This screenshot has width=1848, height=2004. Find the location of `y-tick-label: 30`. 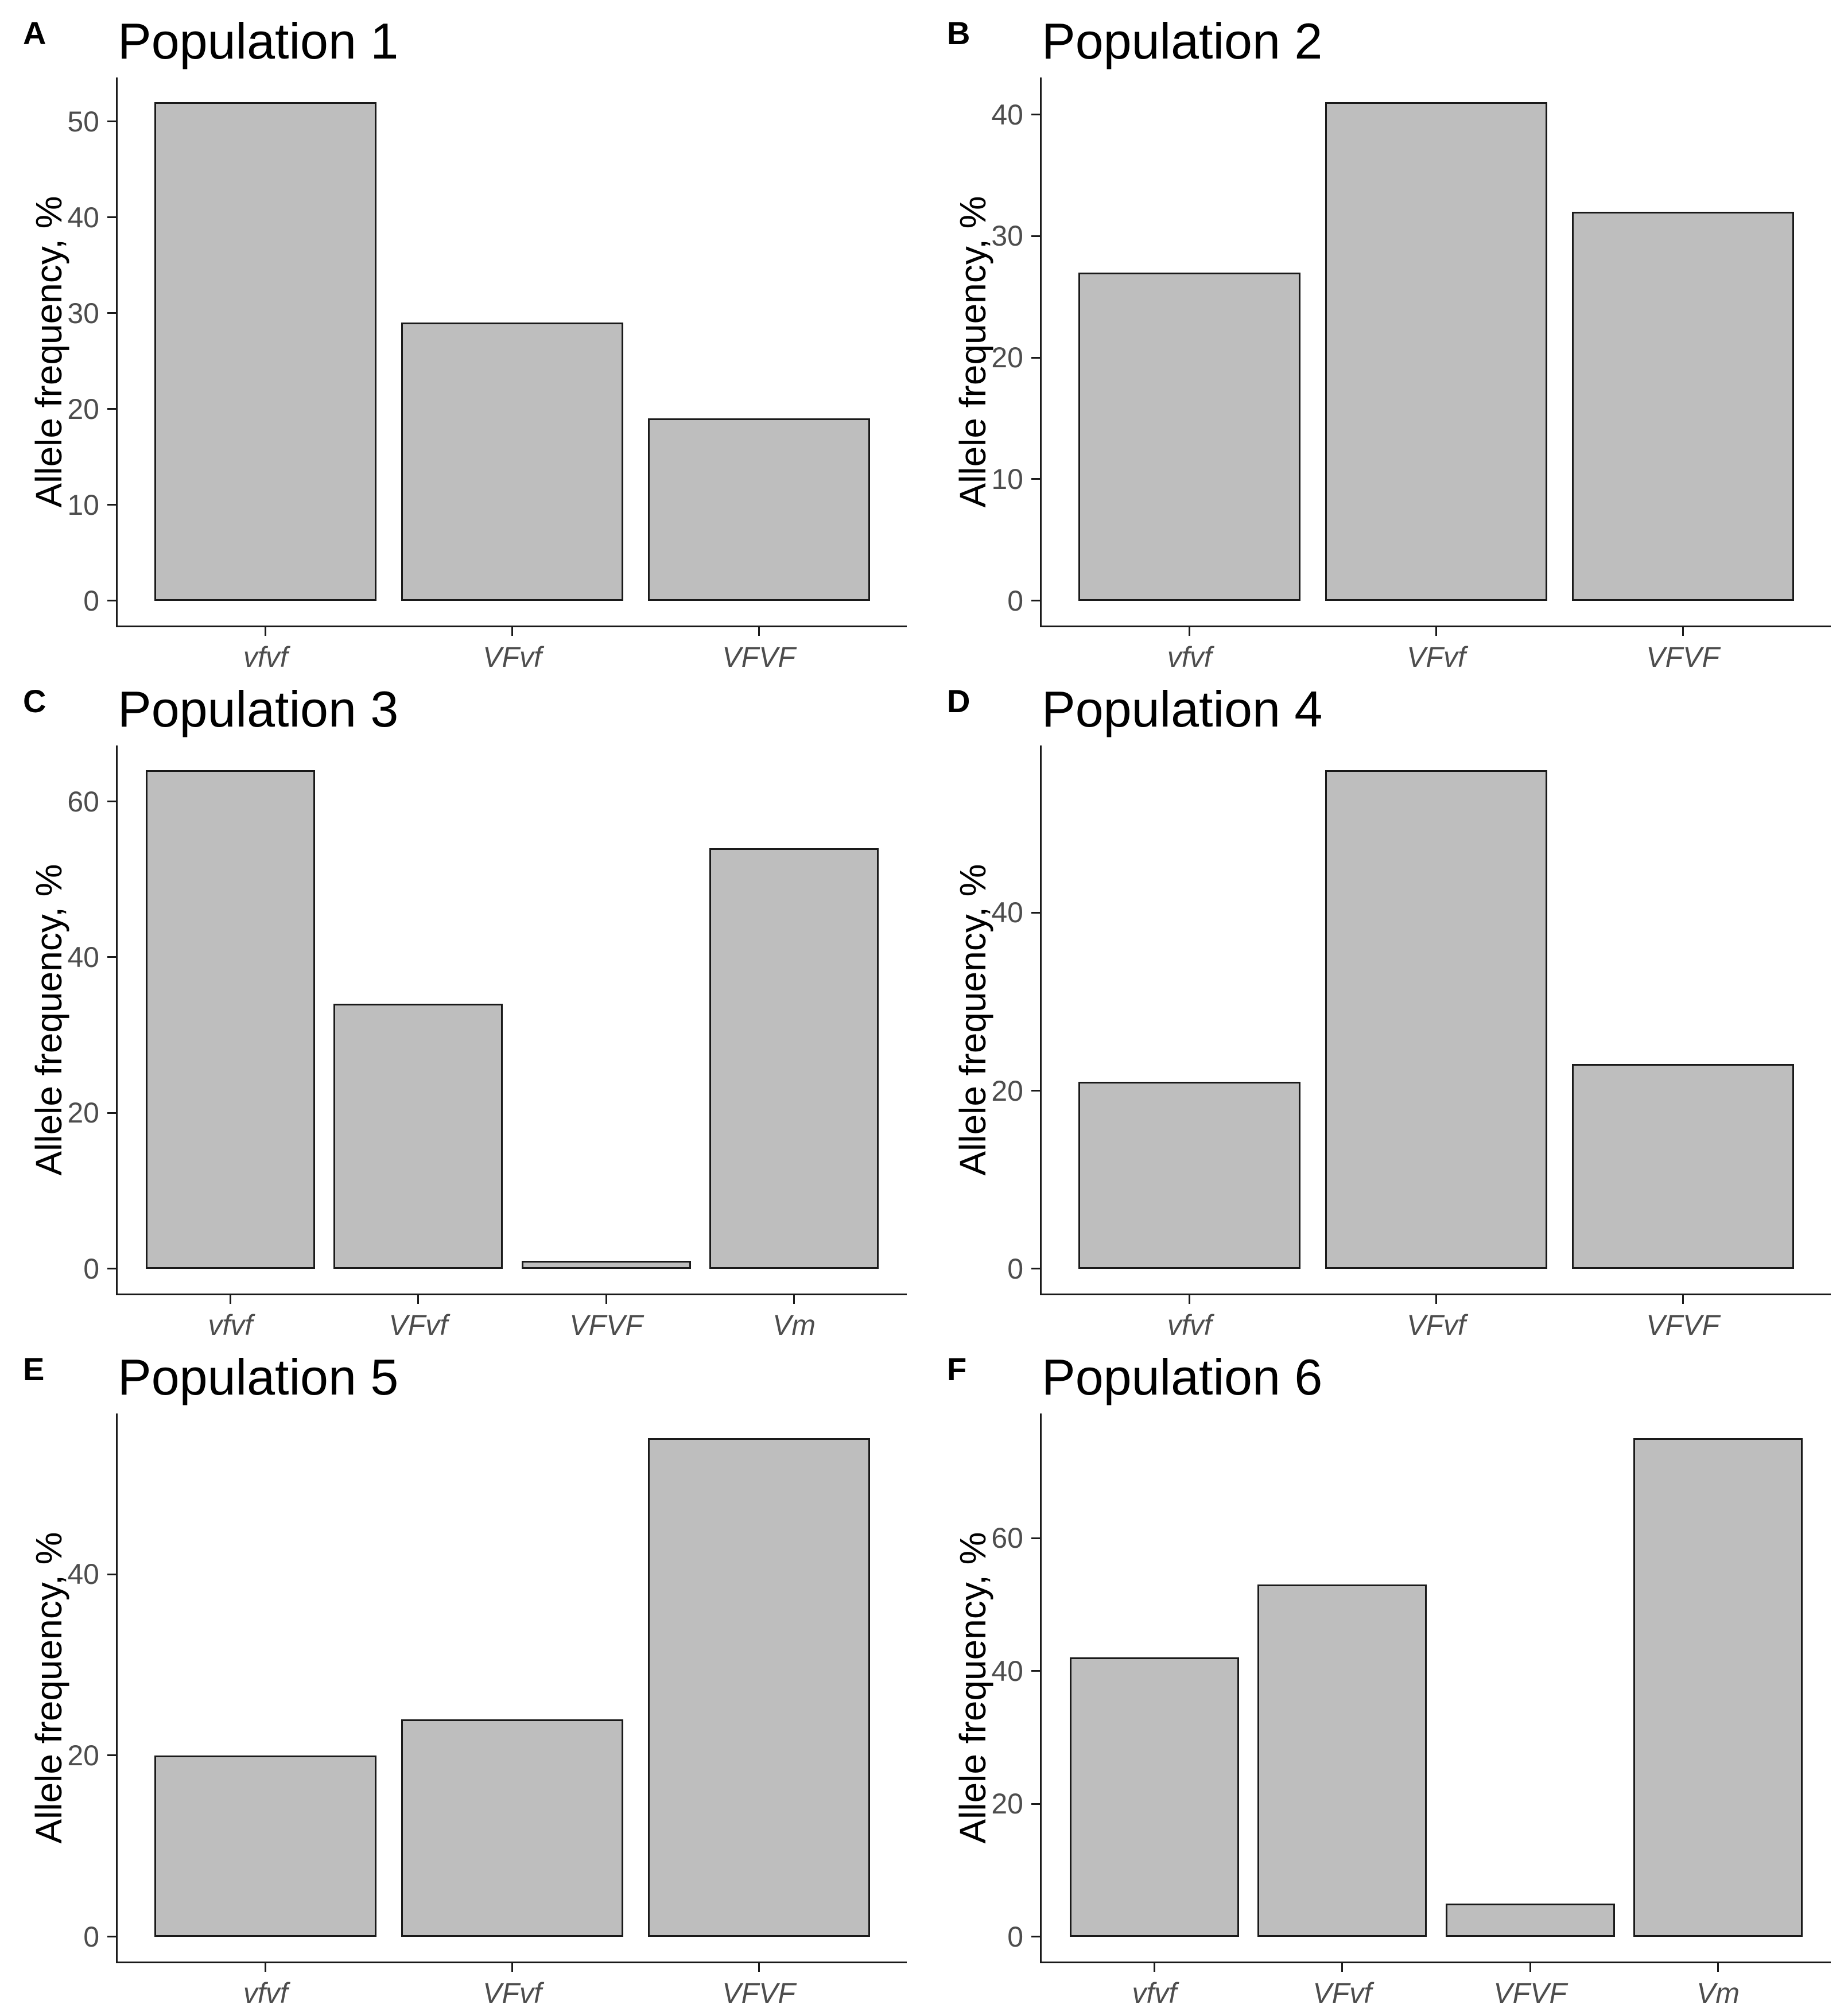

y-tick-label: 30 is located at coordinates (83, 313).